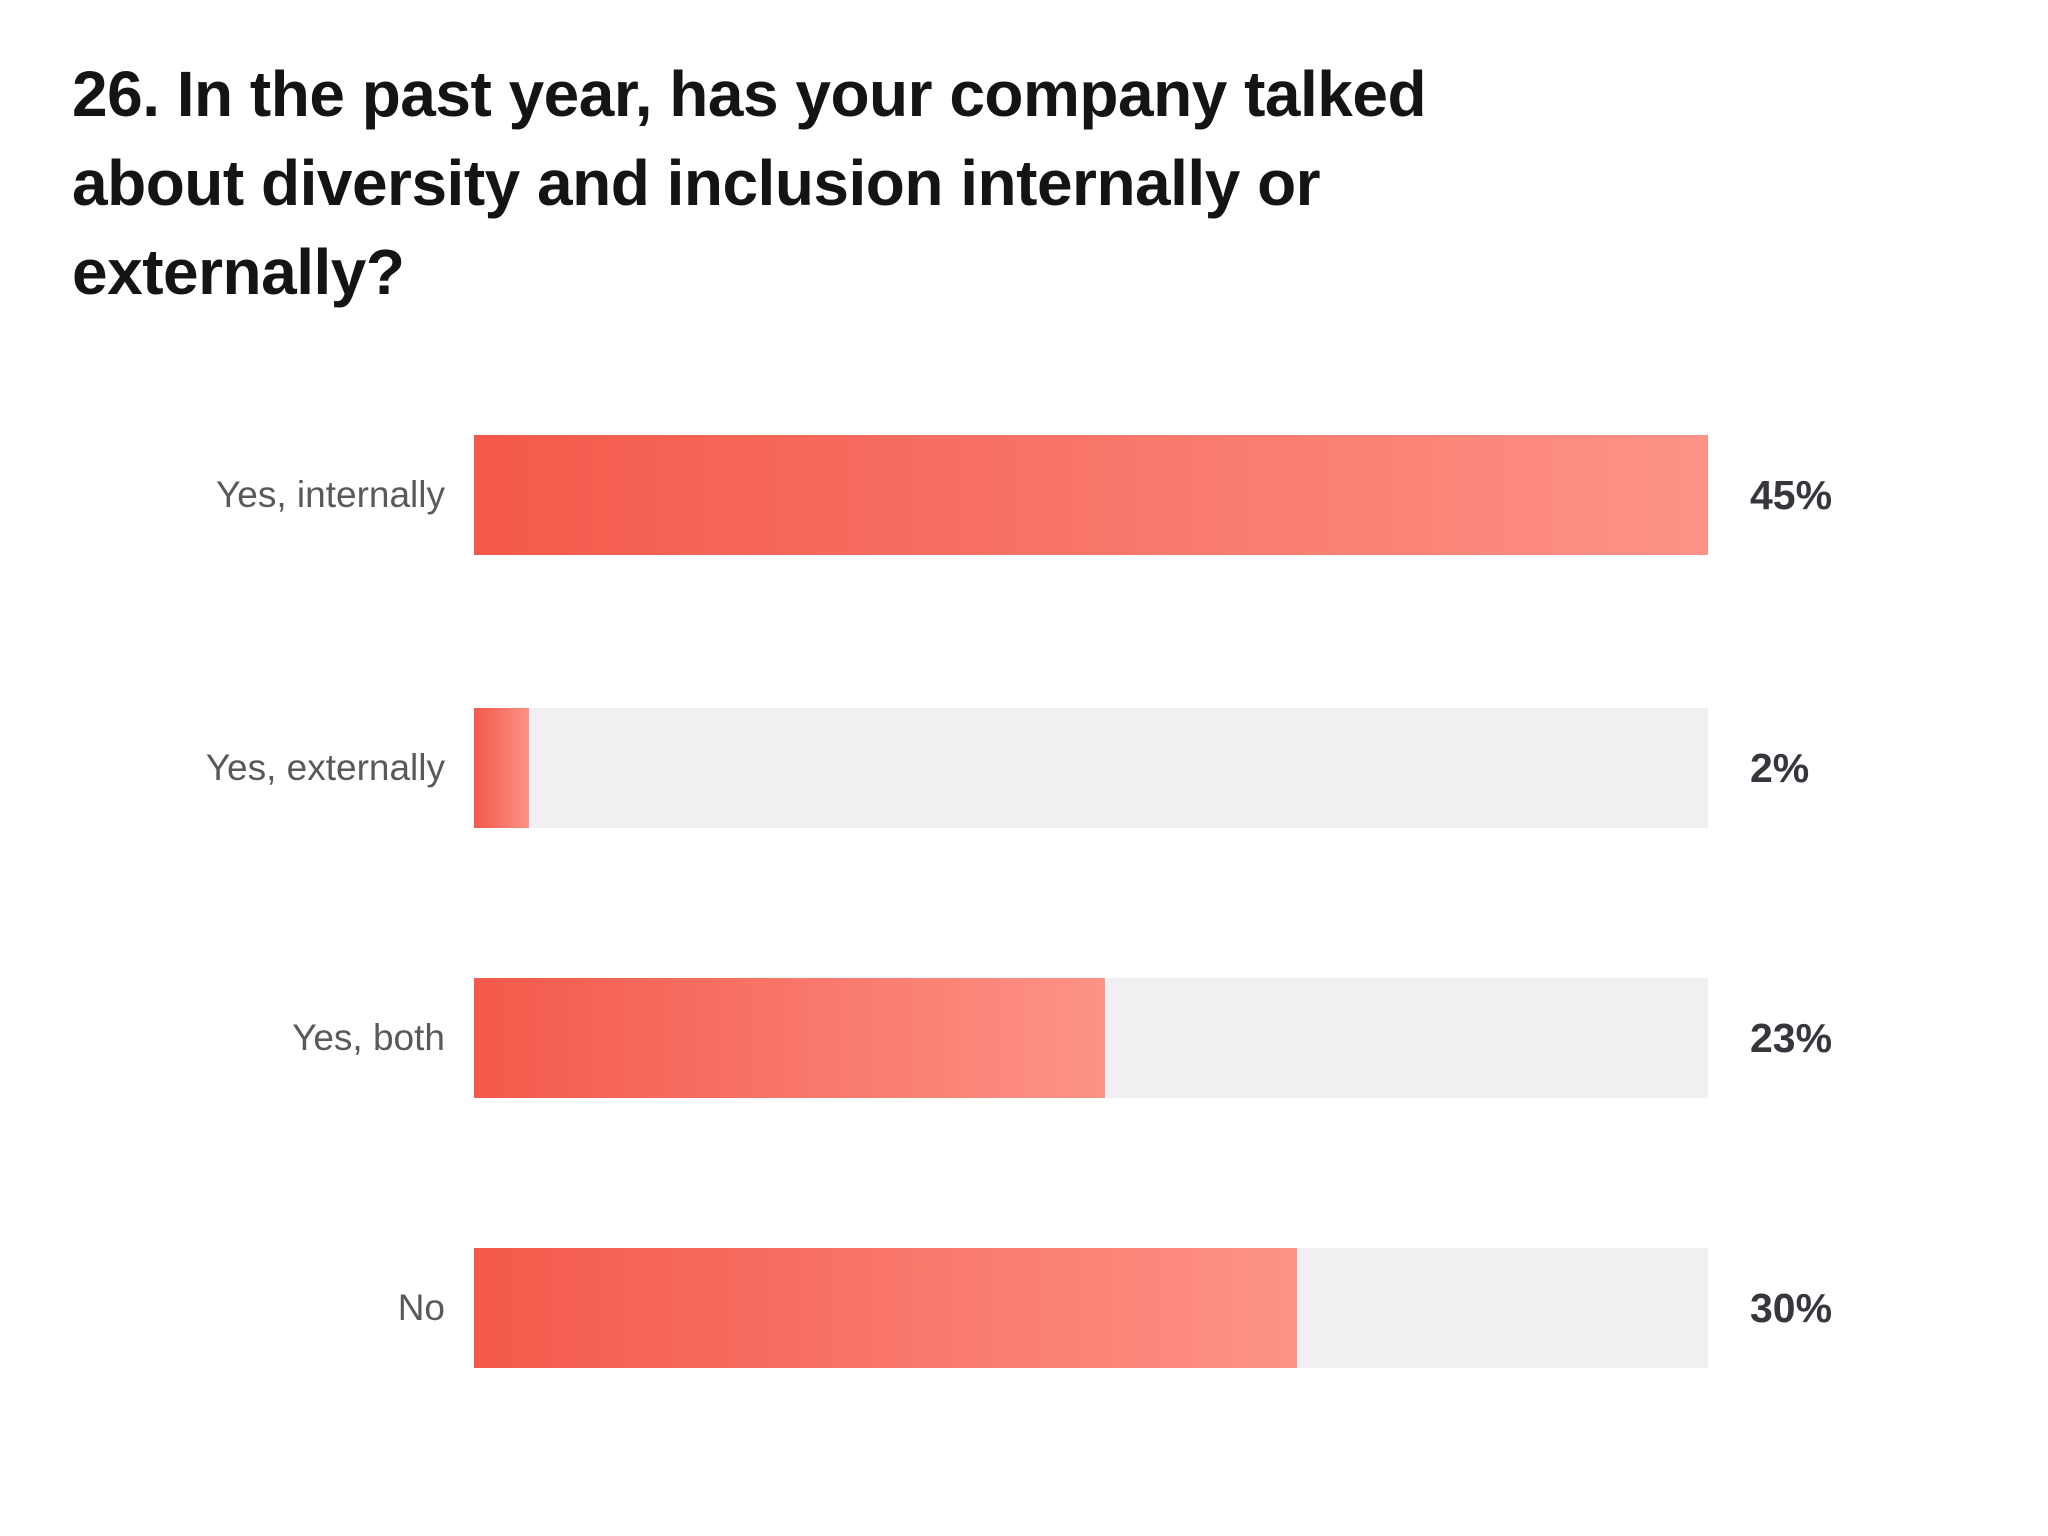 This screenshot has width=2048, height=1536. Describe the element at coordinates (1780, 768) in the screenshot. I see `value-label: 2%` at that location.